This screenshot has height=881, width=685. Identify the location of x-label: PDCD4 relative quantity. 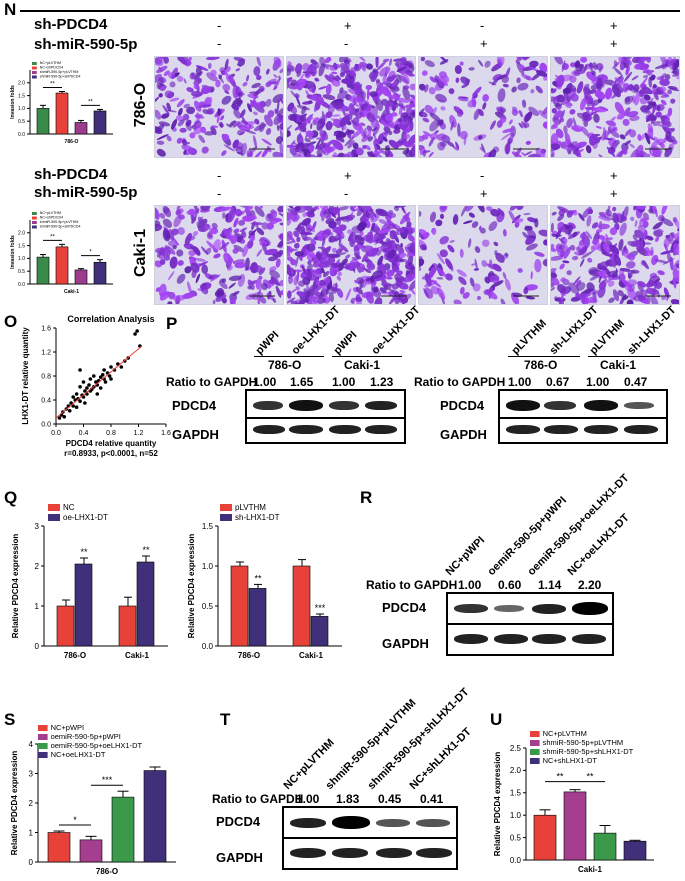
(111, 443).